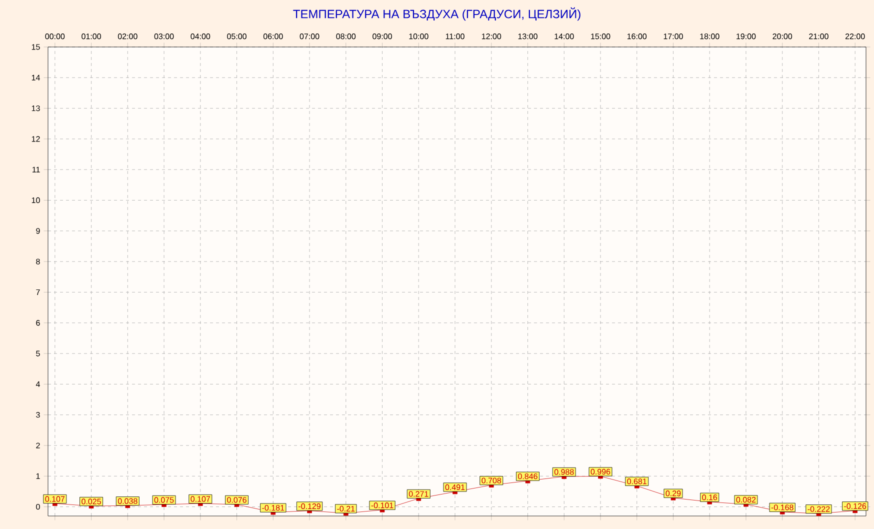 This screenshot has width=874, height=529. I want to click on data-label: -0.181, so click(273, 507).